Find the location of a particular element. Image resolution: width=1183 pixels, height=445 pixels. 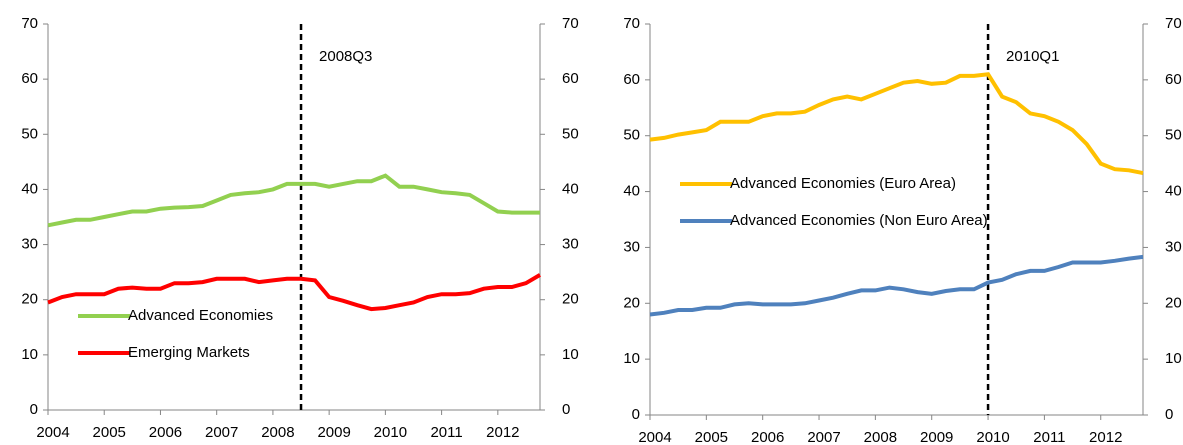

vline-label: 2010Q1 is located at coordinates (1032, 56).